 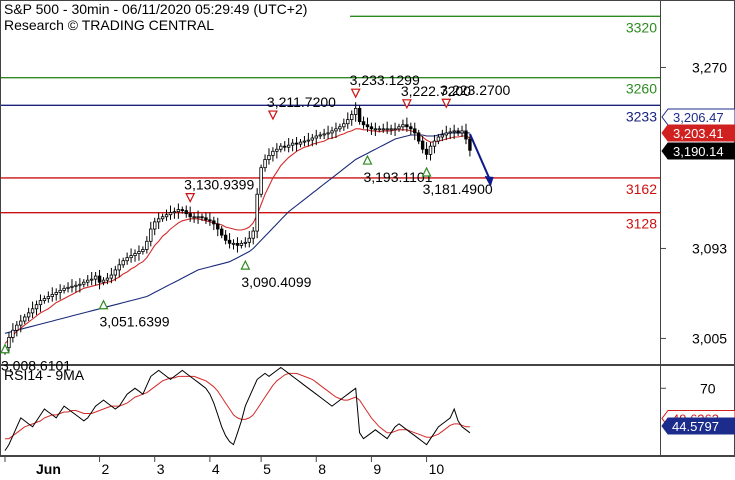 I want to click on rsi-ma9-line, so click(x=237, y=406).